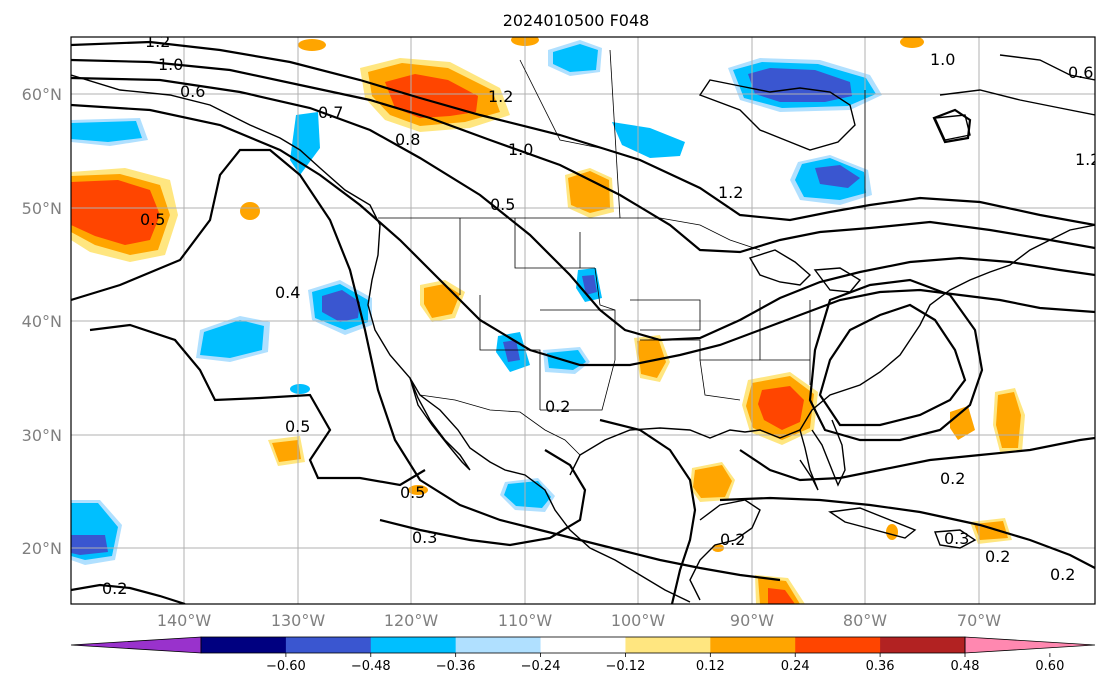 This screenshot has height=698, width=1105. What do you see at coordinates (136, 645) in the screenshot?
I see `colorbar-extend-low` at bounding box center [136, 645].